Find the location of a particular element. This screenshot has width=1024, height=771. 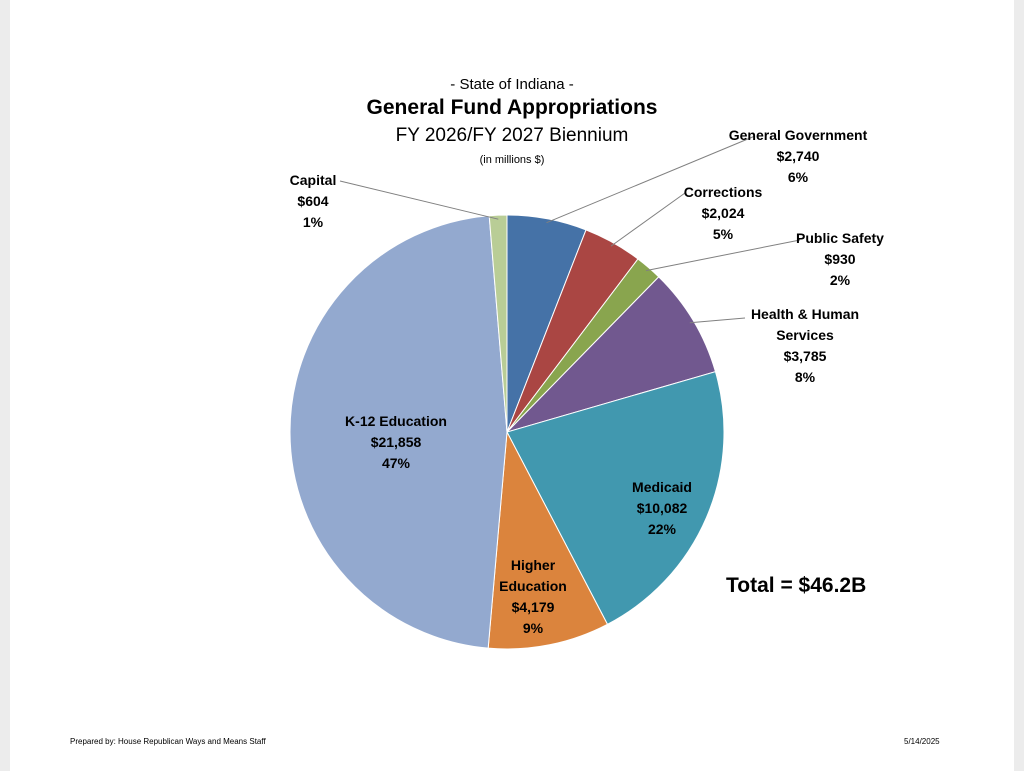

label-public-safety: Public Safety $930 2% is located at coordinates (840, 259).